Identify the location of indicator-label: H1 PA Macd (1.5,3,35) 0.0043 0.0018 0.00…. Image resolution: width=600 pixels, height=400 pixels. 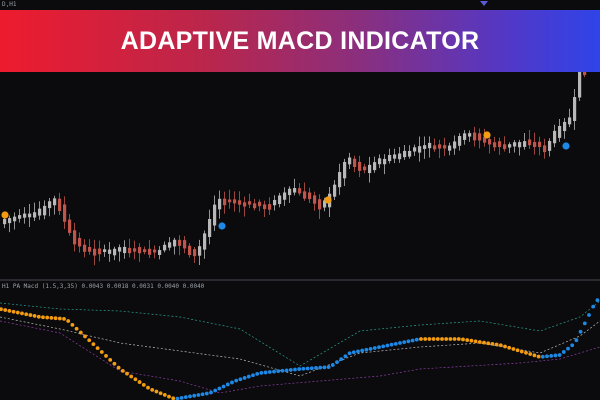
(103, 286).